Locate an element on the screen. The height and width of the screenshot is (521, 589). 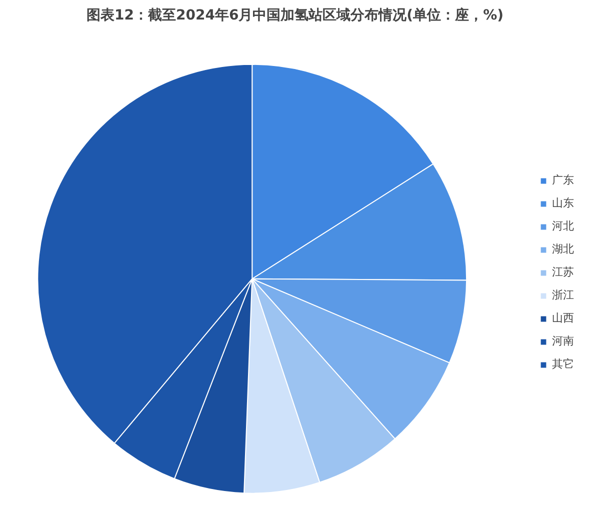
legend-label: 河北 is located at coordinates (563, 226).